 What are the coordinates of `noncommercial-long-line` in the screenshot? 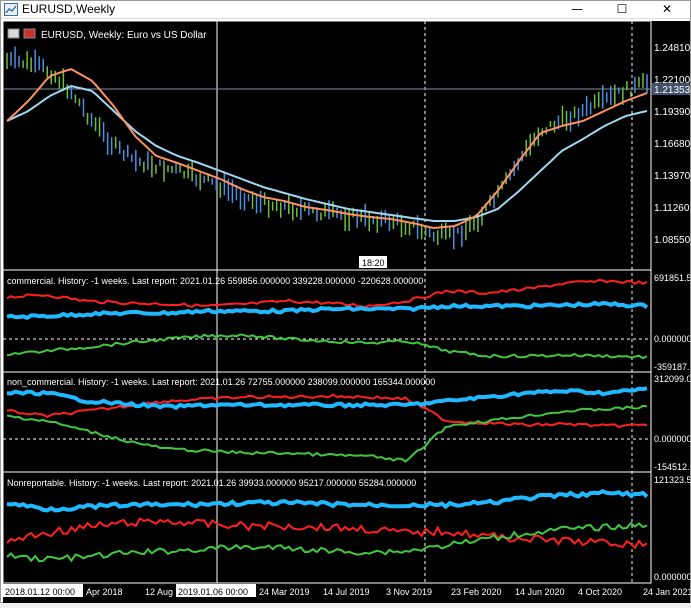 It's located at (327, 411).